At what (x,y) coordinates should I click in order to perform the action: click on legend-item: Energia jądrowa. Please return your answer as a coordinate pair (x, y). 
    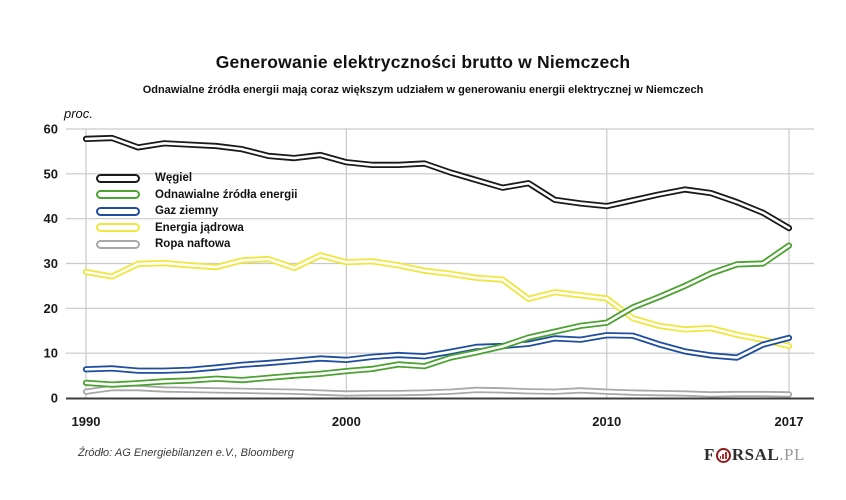
    Looking at the image, I should click on (197, 228).